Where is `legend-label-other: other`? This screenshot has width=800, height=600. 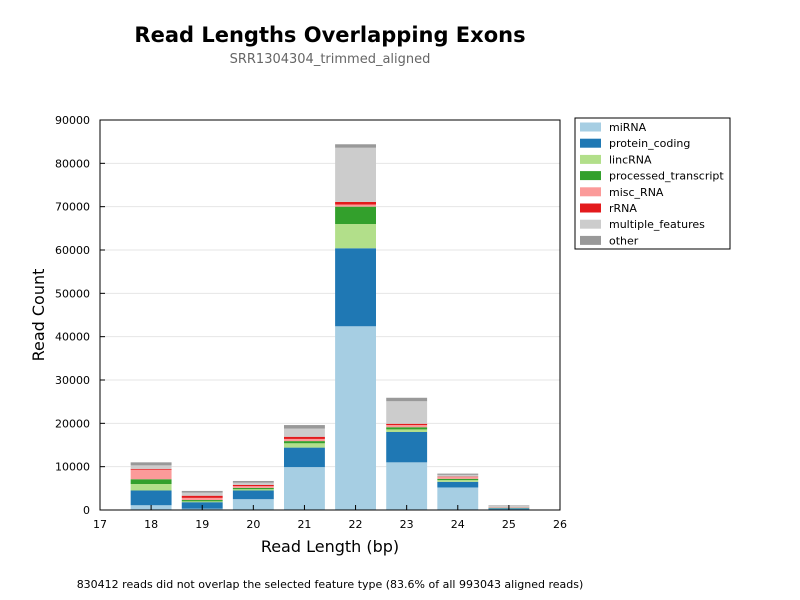
legend-label-other: other is located at coordinates (624, 240).